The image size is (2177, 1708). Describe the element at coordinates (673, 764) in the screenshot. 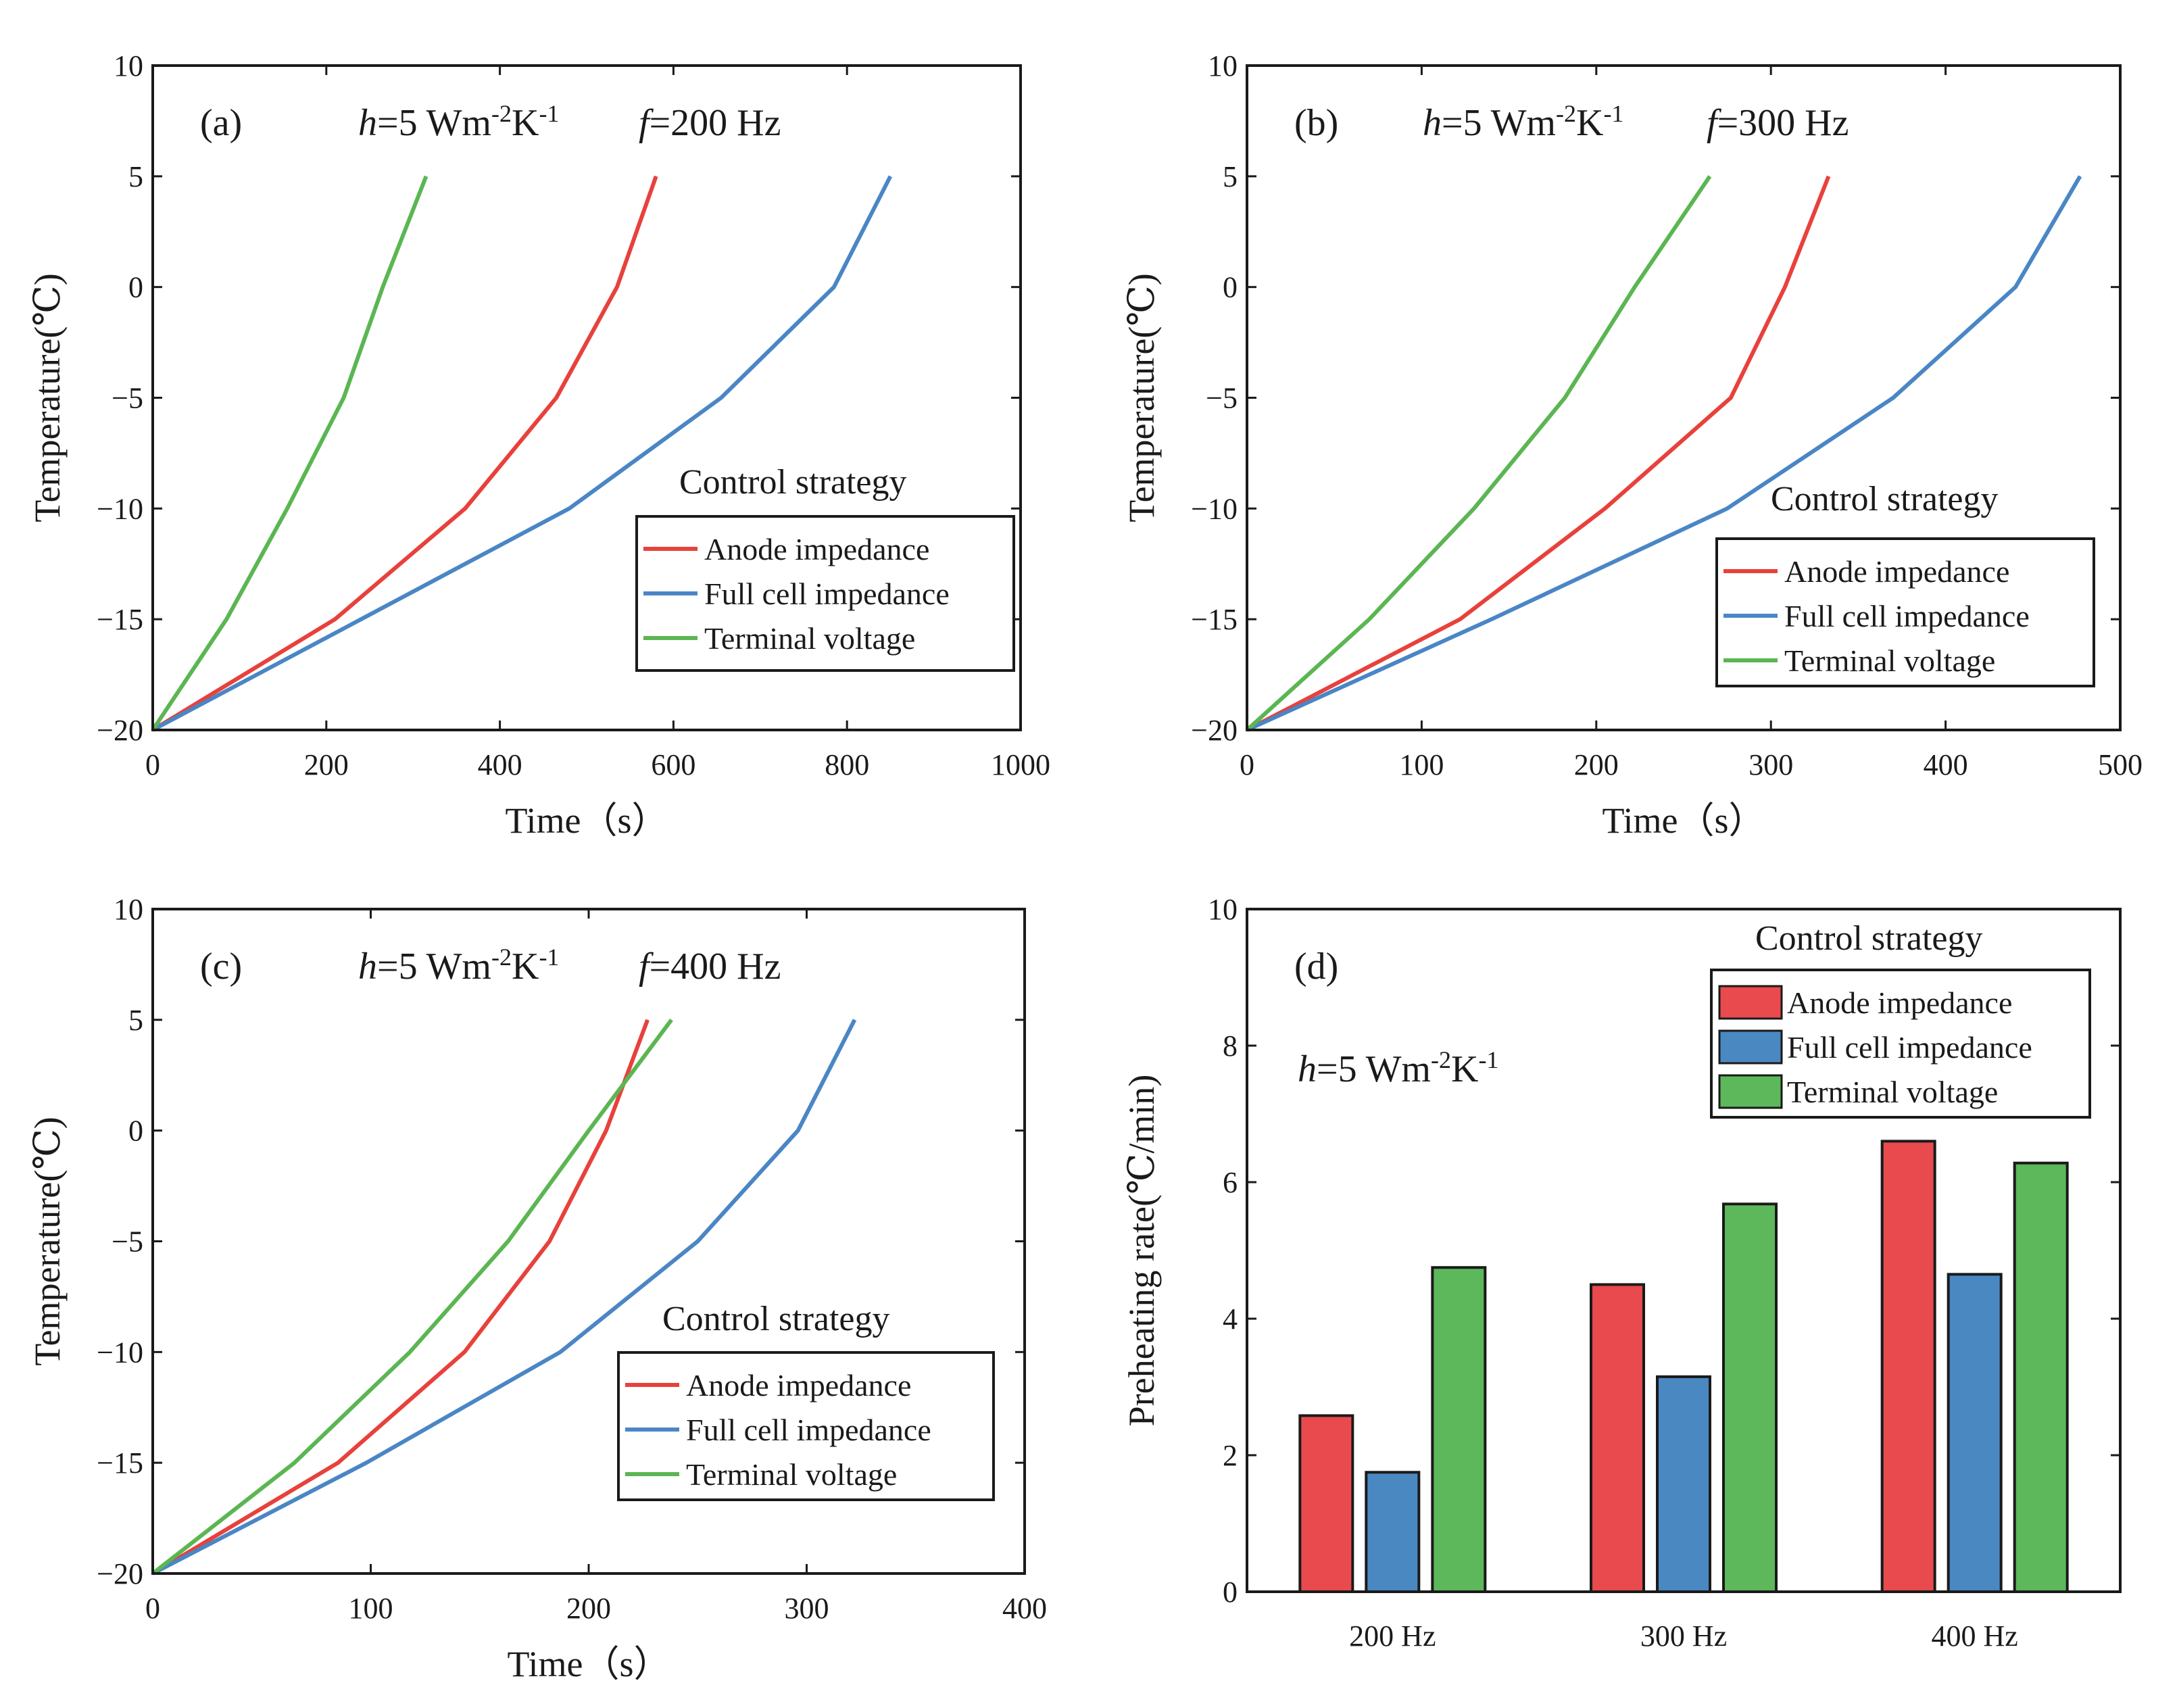

I see `x-tick-label: 600` at that location.